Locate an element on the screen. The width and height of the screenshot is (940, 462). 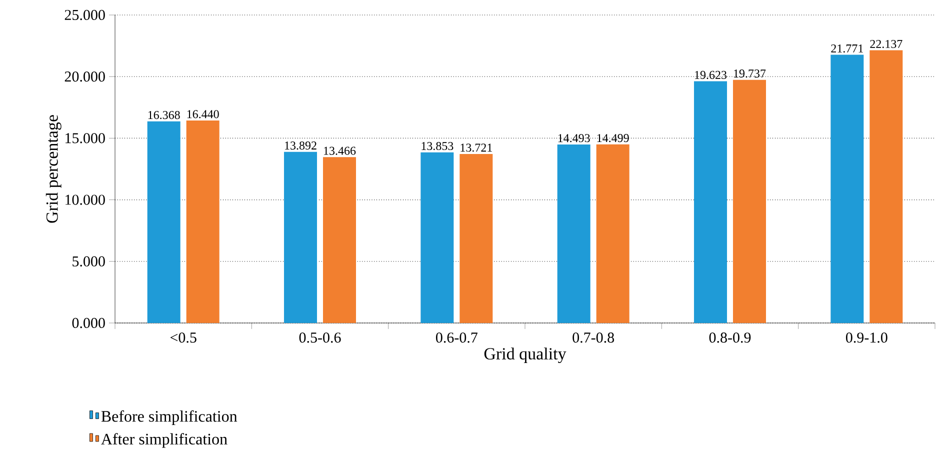
data-label: 22.137 is located at coordinates (886, 44).